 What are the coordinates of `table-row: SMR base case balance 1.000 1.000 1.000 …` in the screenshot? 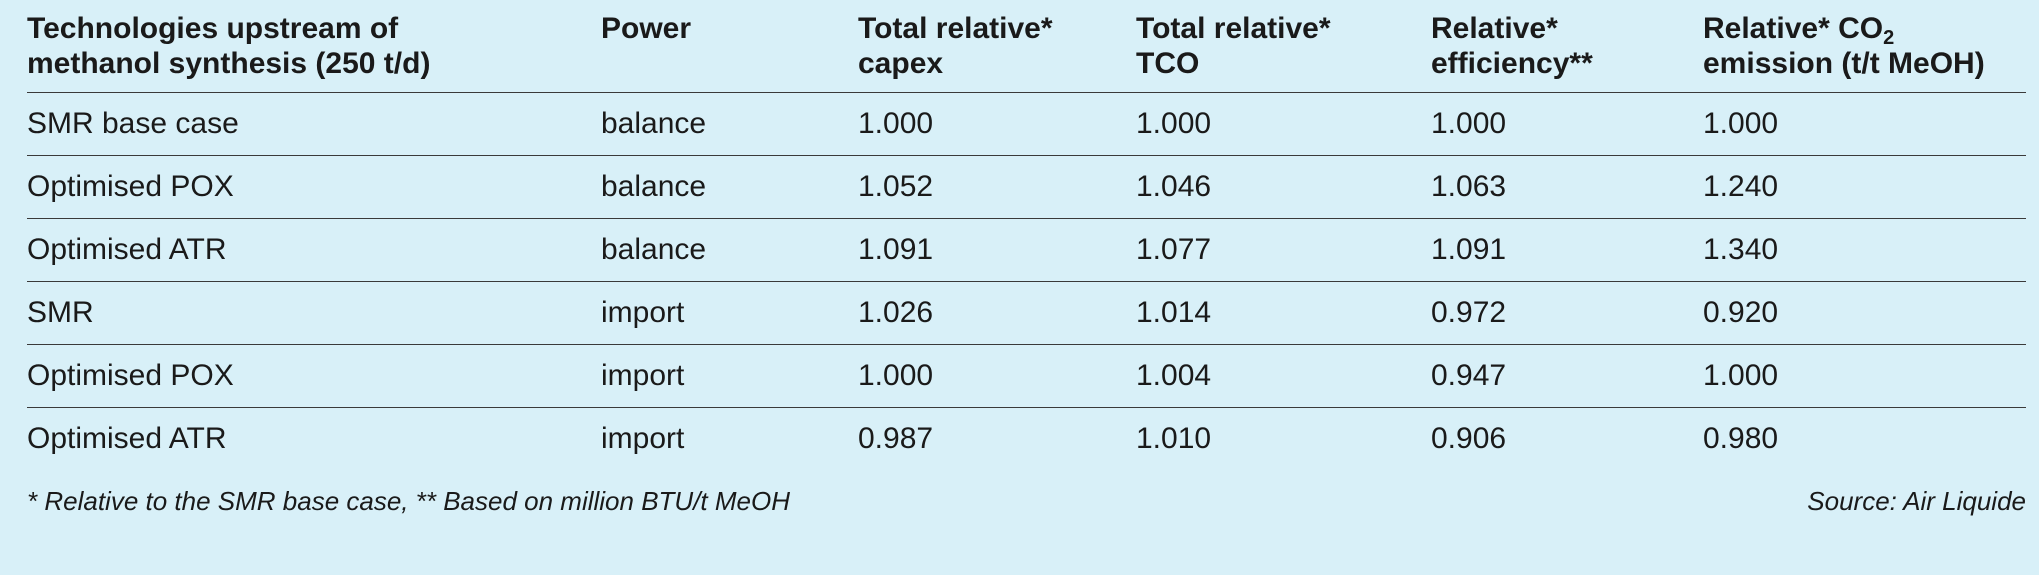 It's located at (1026, 124).